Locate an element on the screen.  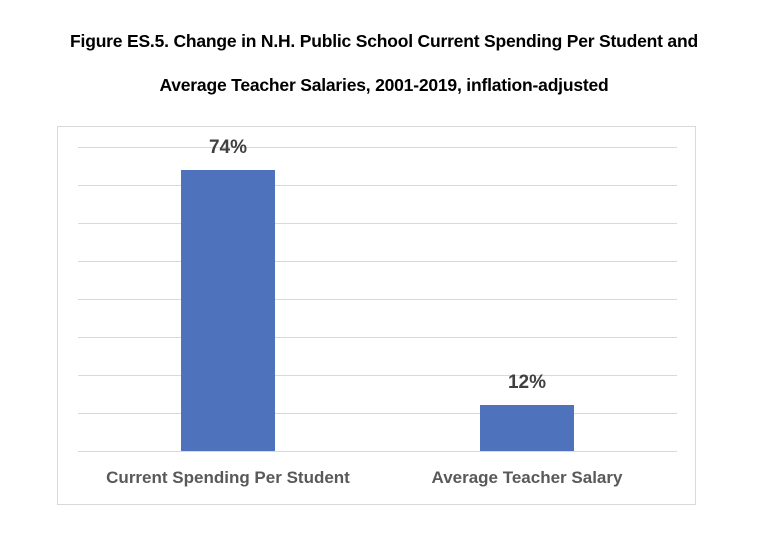
data-label: 74% is located at coordinates (228, 147).